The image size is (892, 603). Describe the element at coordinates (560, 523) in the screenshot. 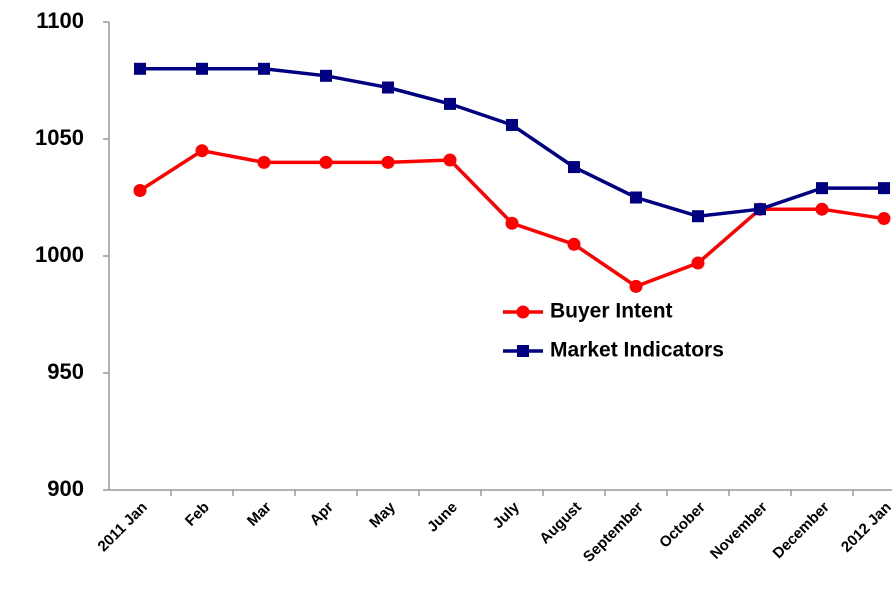

I see `x-tick-label: August` at that location.